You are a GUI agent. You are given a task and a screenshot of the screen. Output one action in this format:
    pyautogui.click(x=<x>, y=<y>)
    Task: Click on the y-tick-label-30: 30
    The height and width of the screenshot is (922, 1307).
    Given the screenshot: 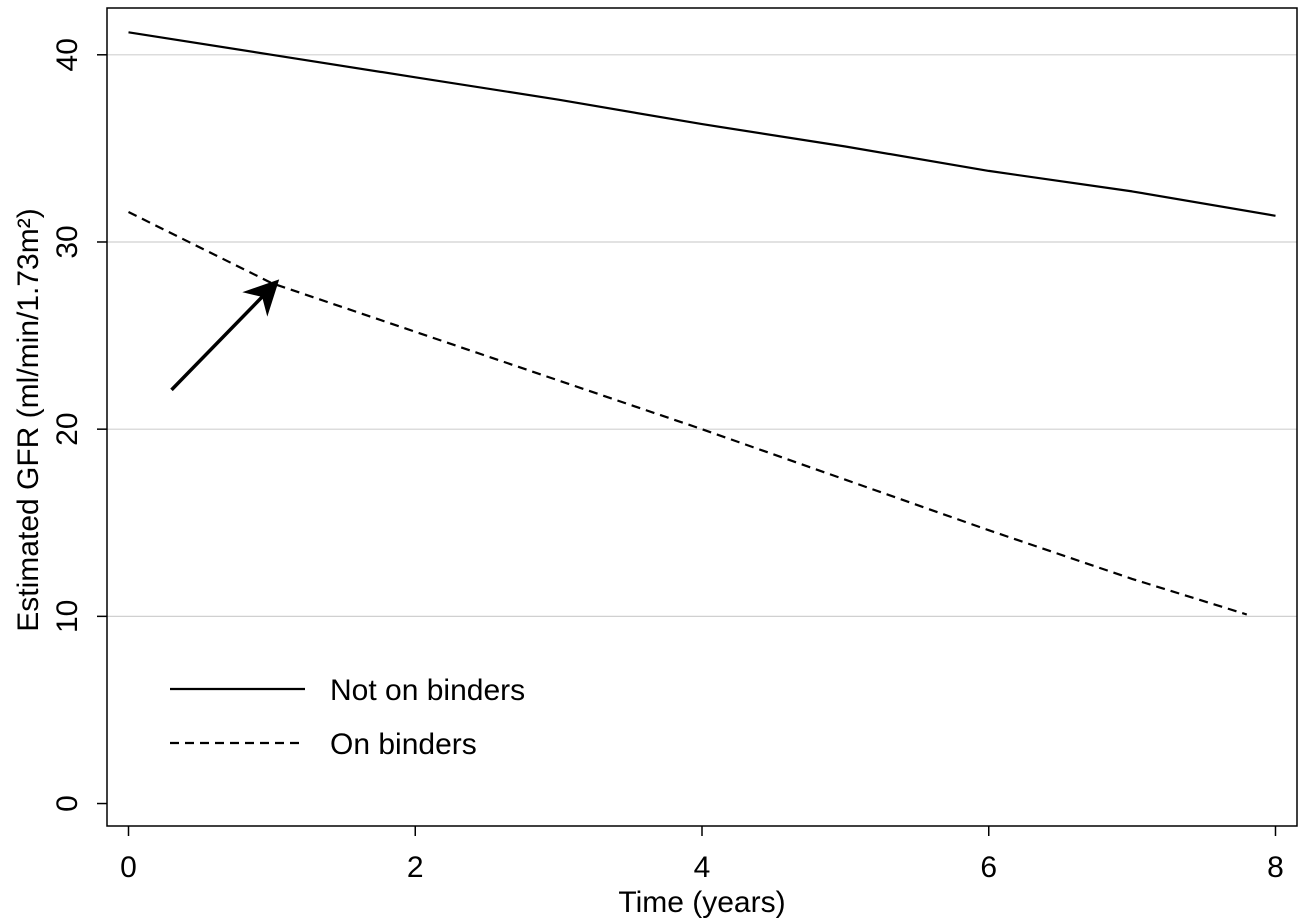 What is the action you would take?
    pyautogui.click(x=67, y=241)
    